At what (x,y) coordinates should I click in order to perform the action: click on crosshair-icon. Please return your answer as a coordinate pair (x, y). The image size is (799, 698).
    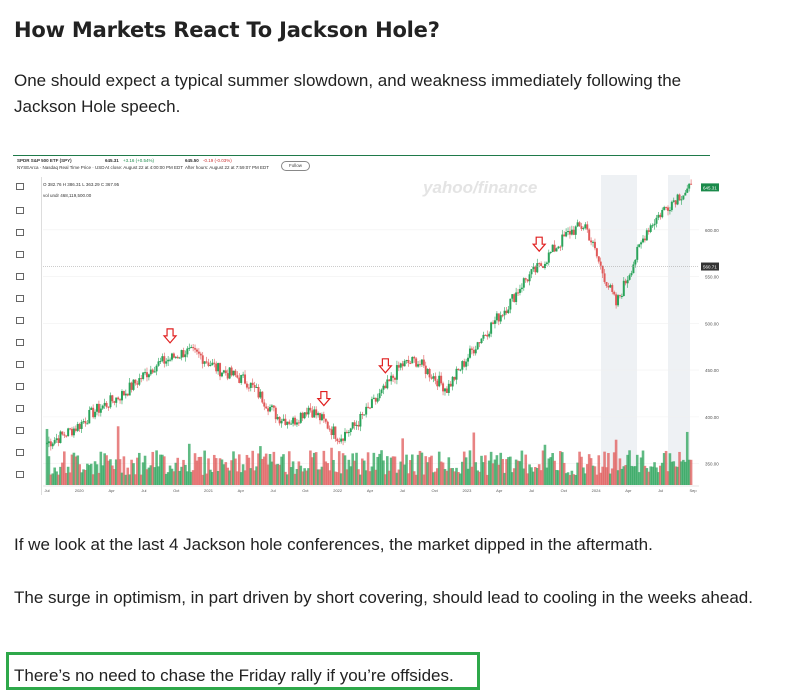
    Looking at the image, I should click on (20, 186).